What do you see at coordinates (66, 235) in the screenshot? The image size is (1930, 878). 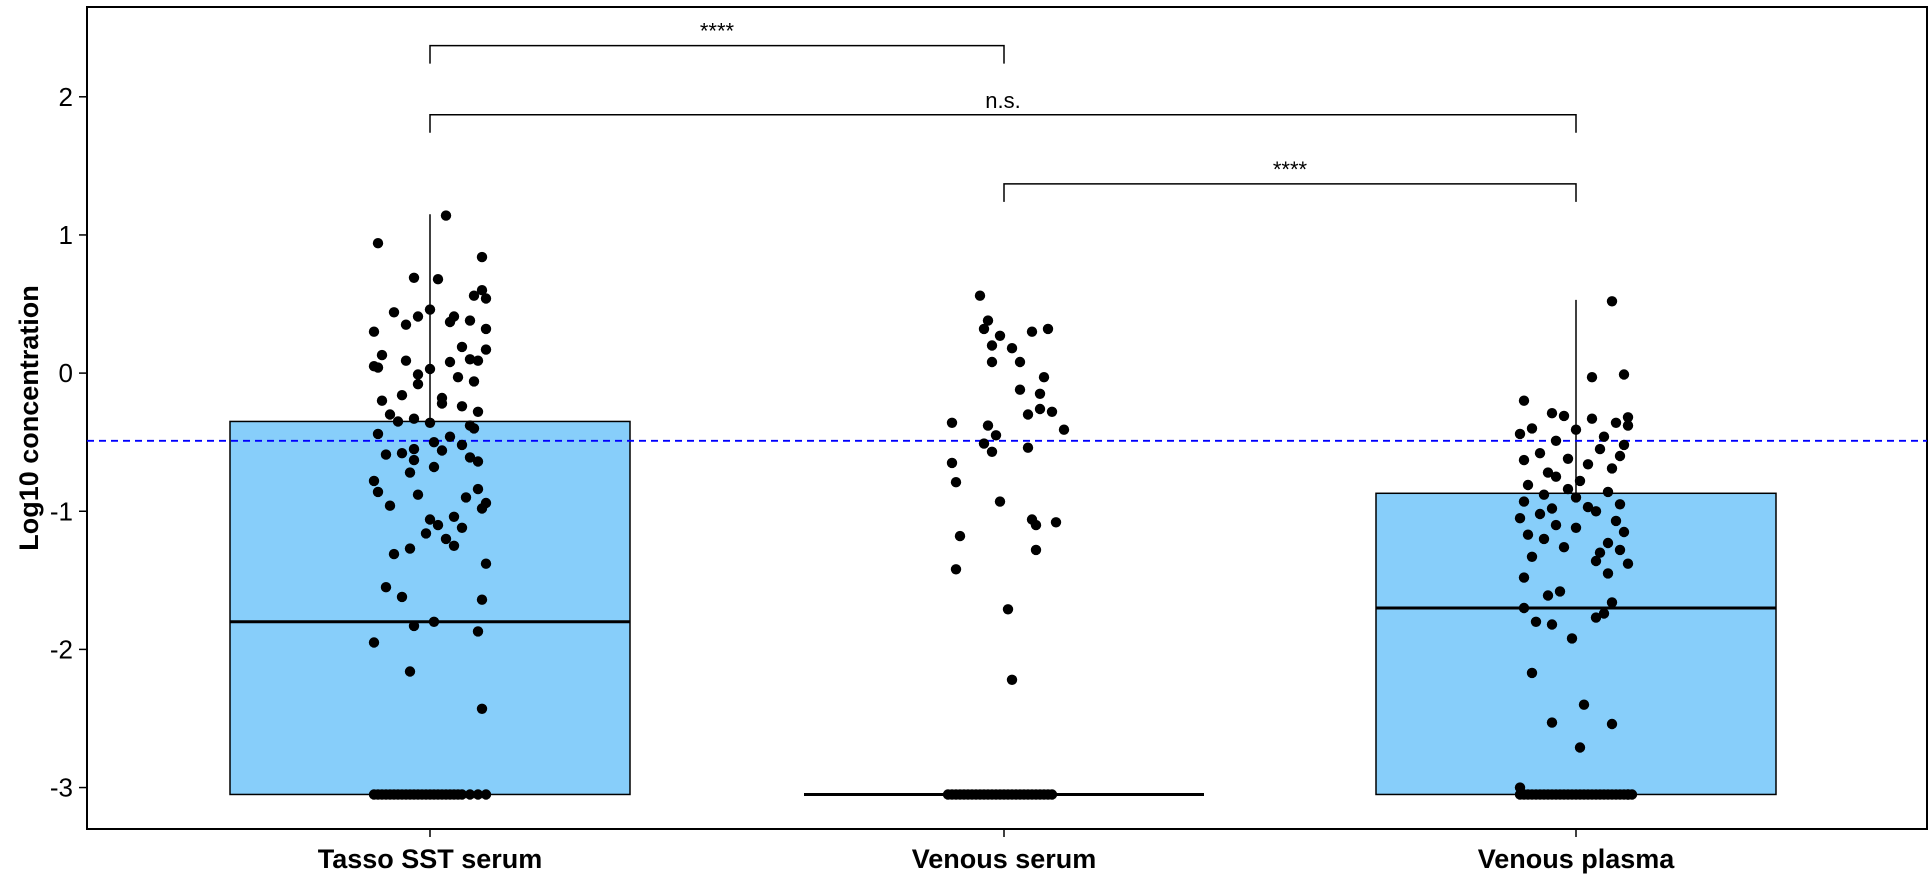 I see `y-tick-label: 1` at bounding box center [66, 235].